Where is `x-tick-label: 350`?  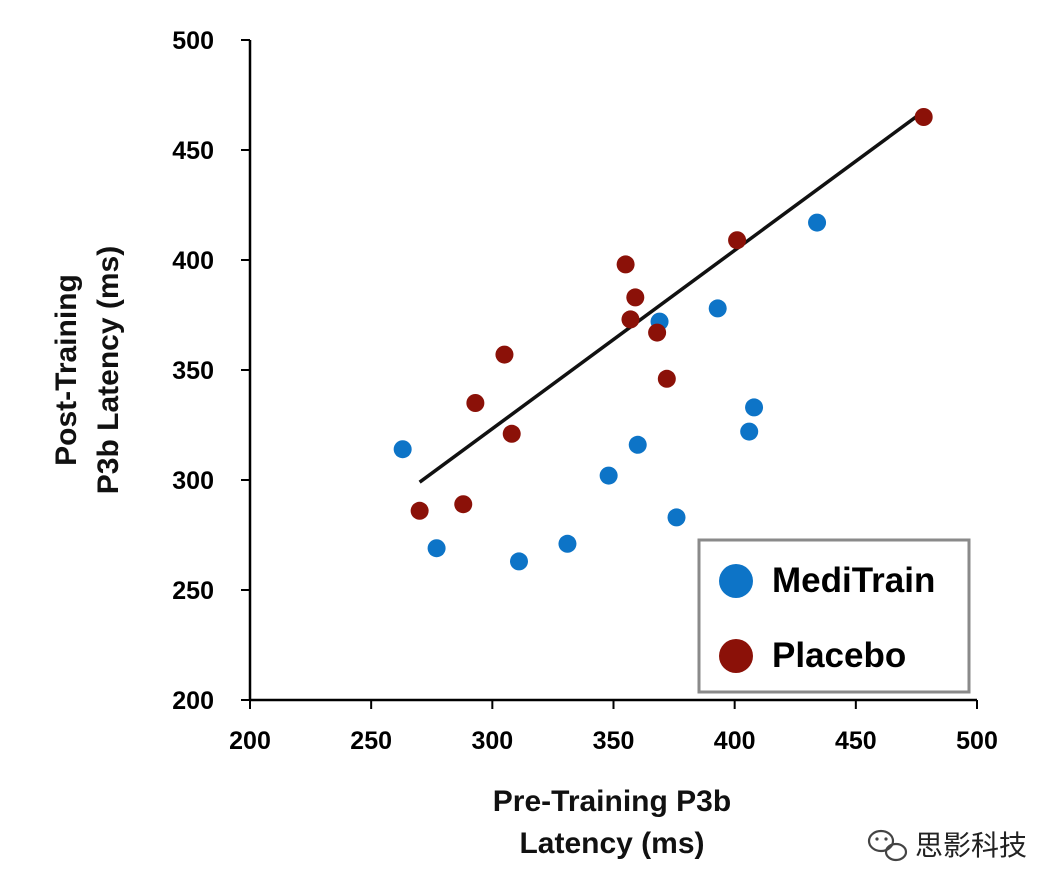
x-tick-label: 350 is located at coordinates (614, 741).